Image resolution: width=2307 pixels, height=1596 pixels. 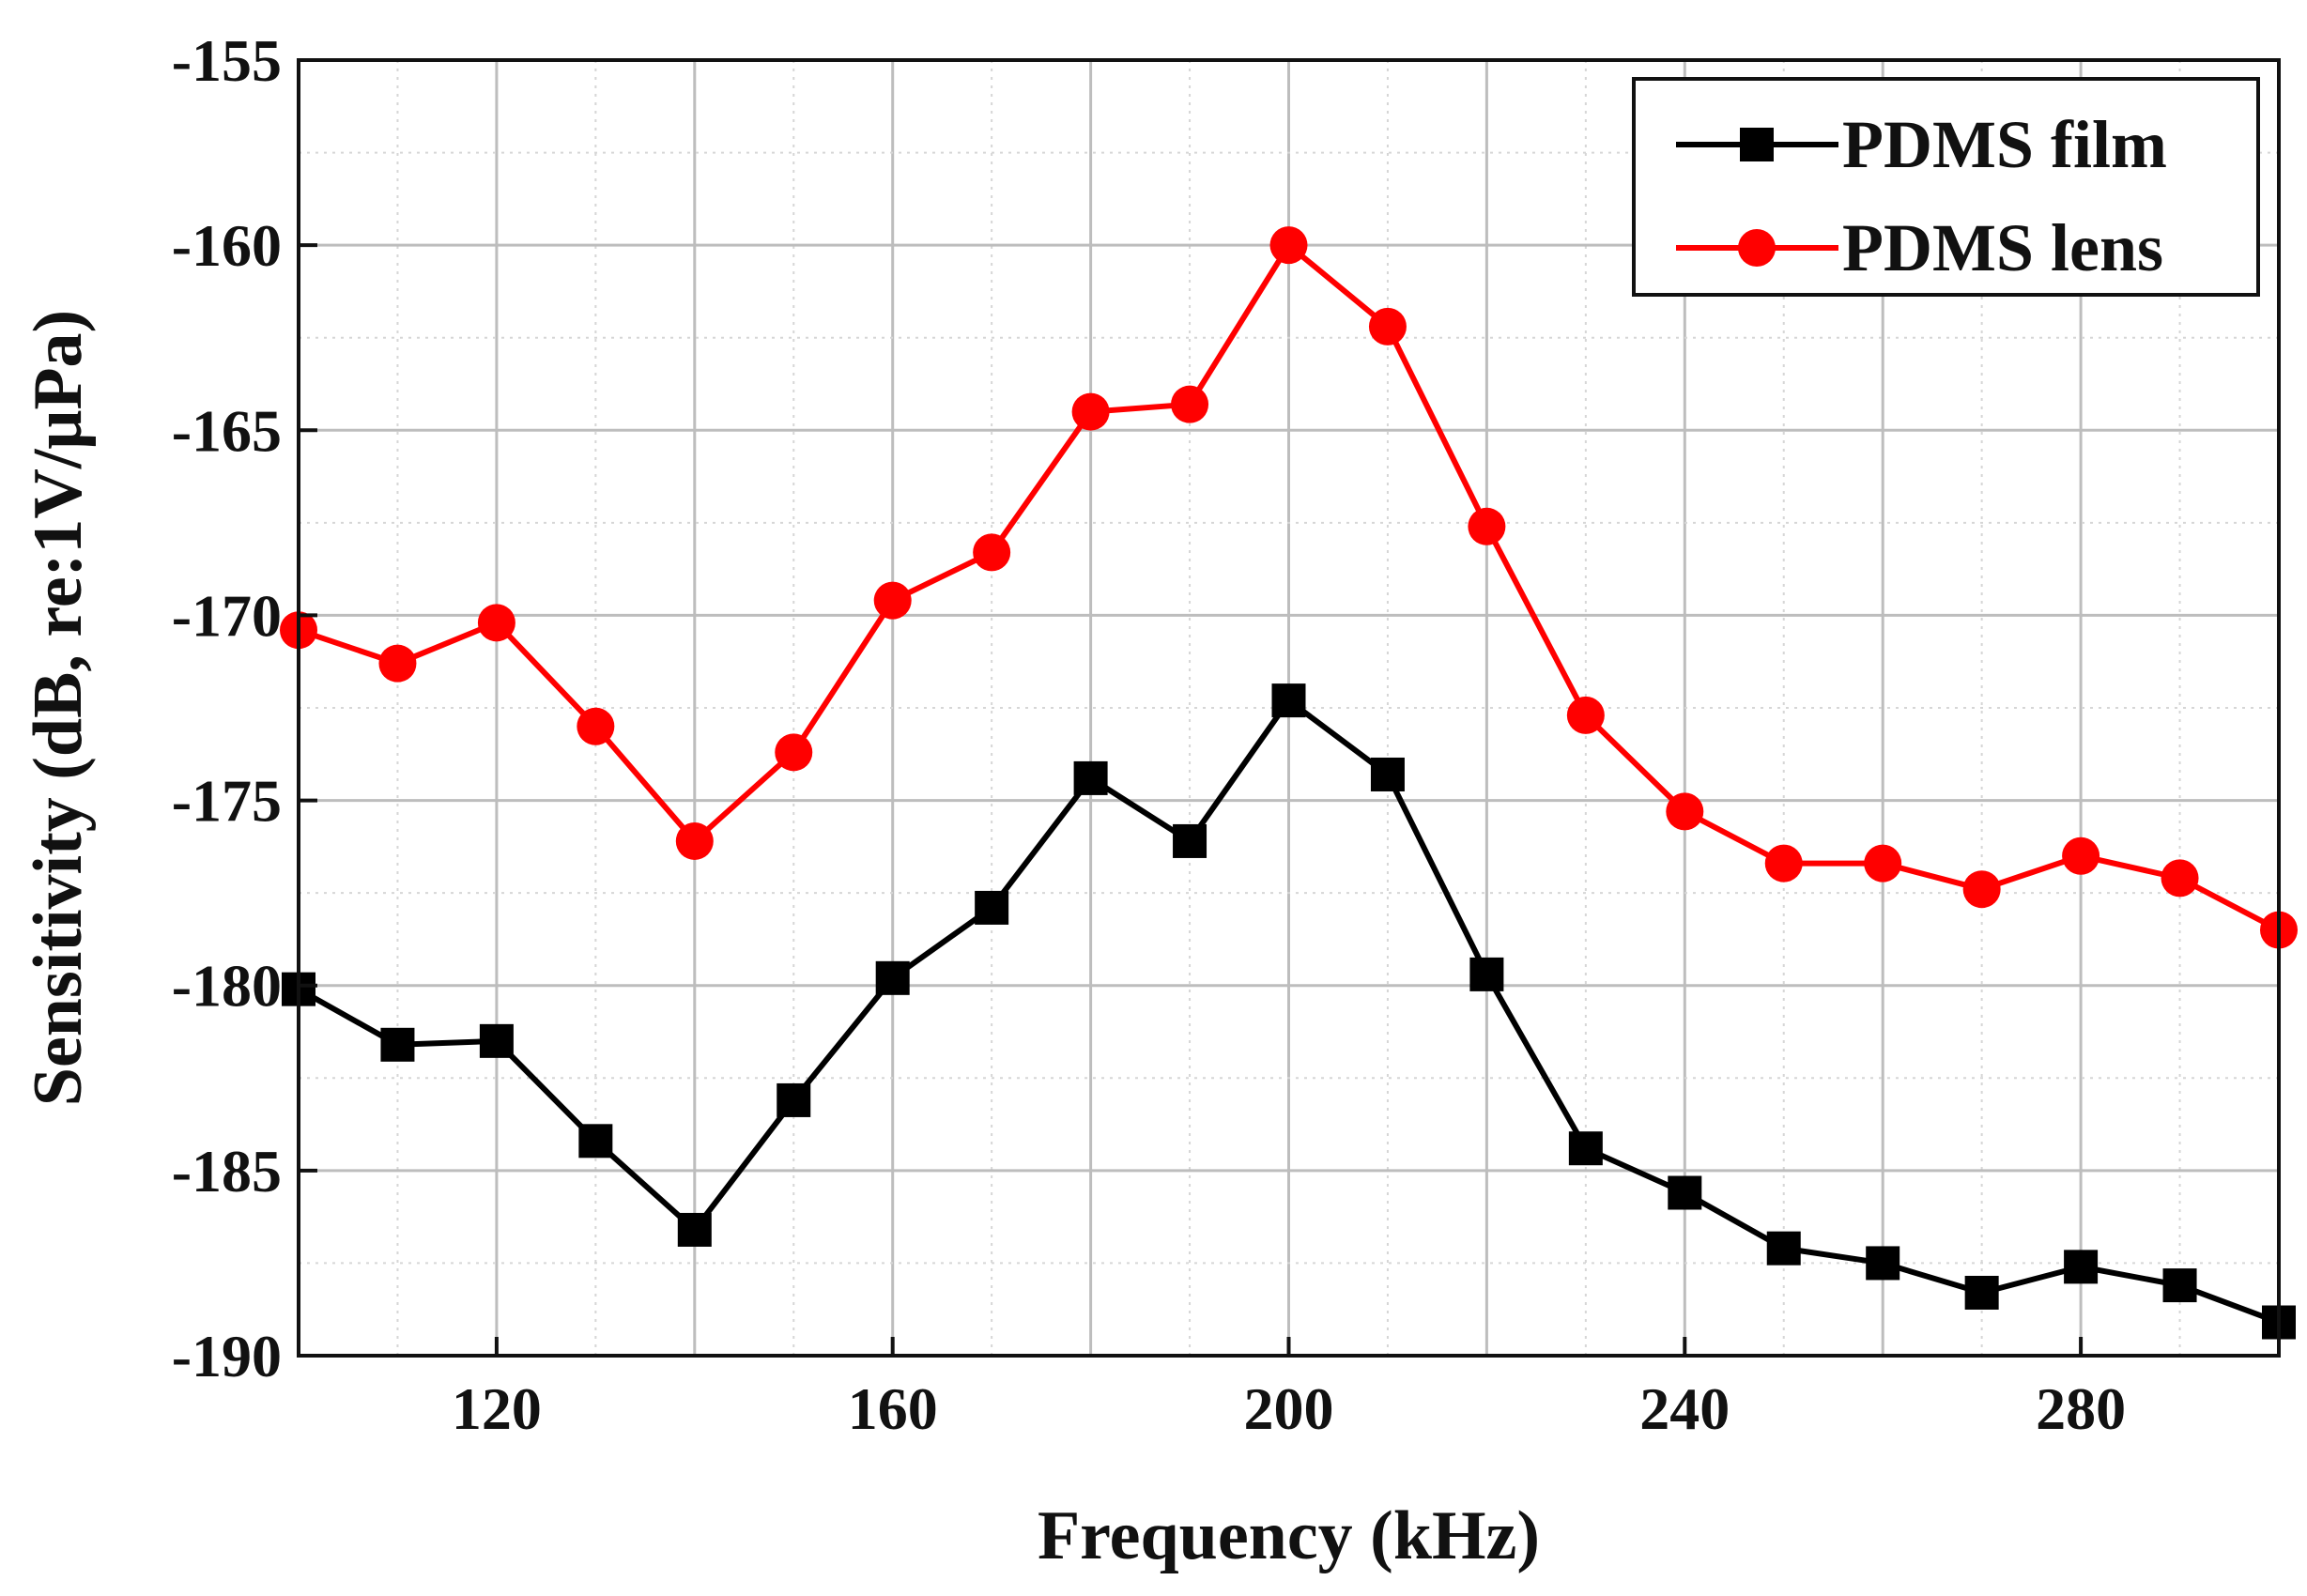 What do you see at coordinates (2004, 145) in the screenshot?
I see `legend-label: PDMS film` at bounding box center [2004, 145].